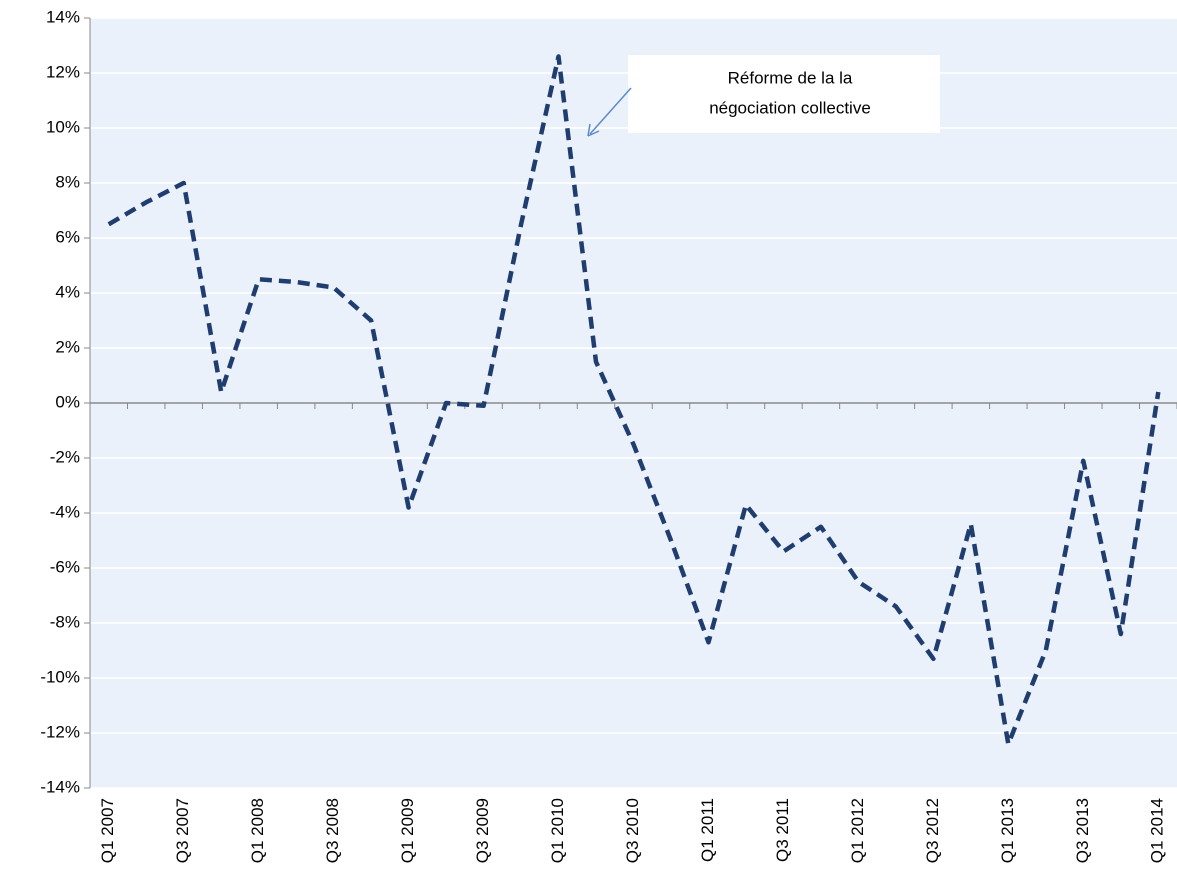  Describe the element at coordinates (557, 830) in the screenshot. I see `x-tick-label: Q1 2010` at that location.